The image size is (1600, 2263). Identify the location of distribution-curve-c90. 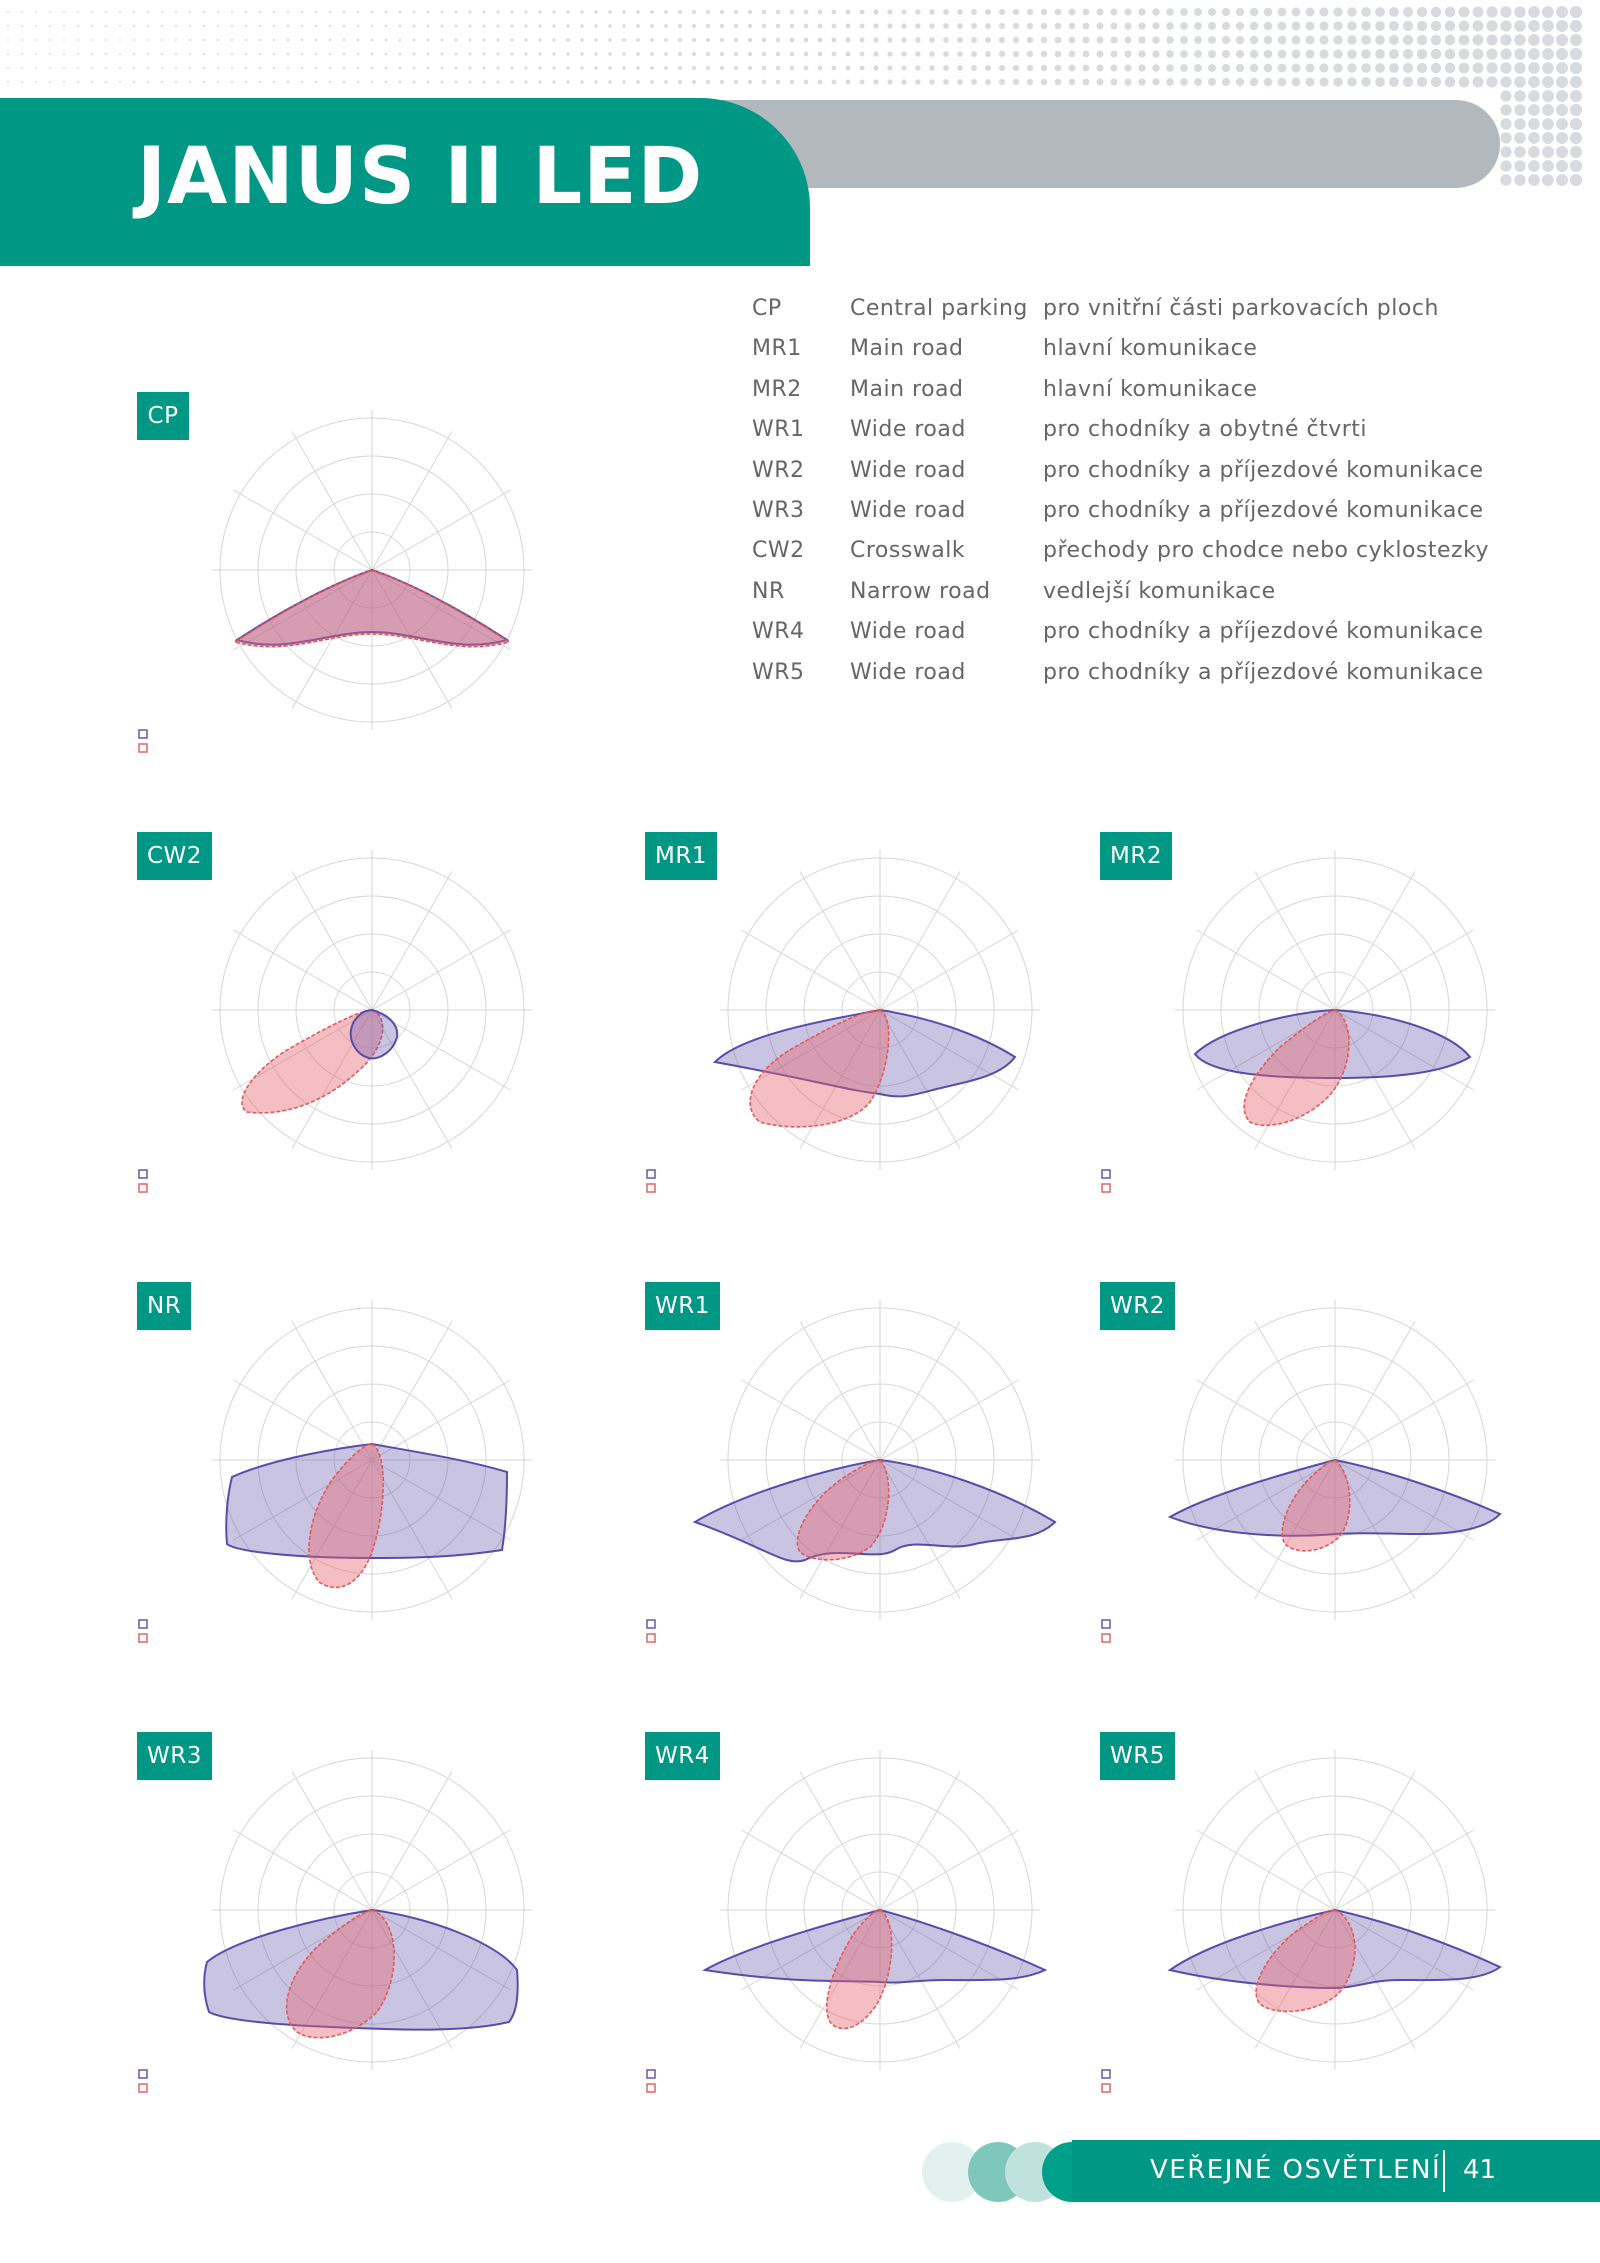
(346, 1516).